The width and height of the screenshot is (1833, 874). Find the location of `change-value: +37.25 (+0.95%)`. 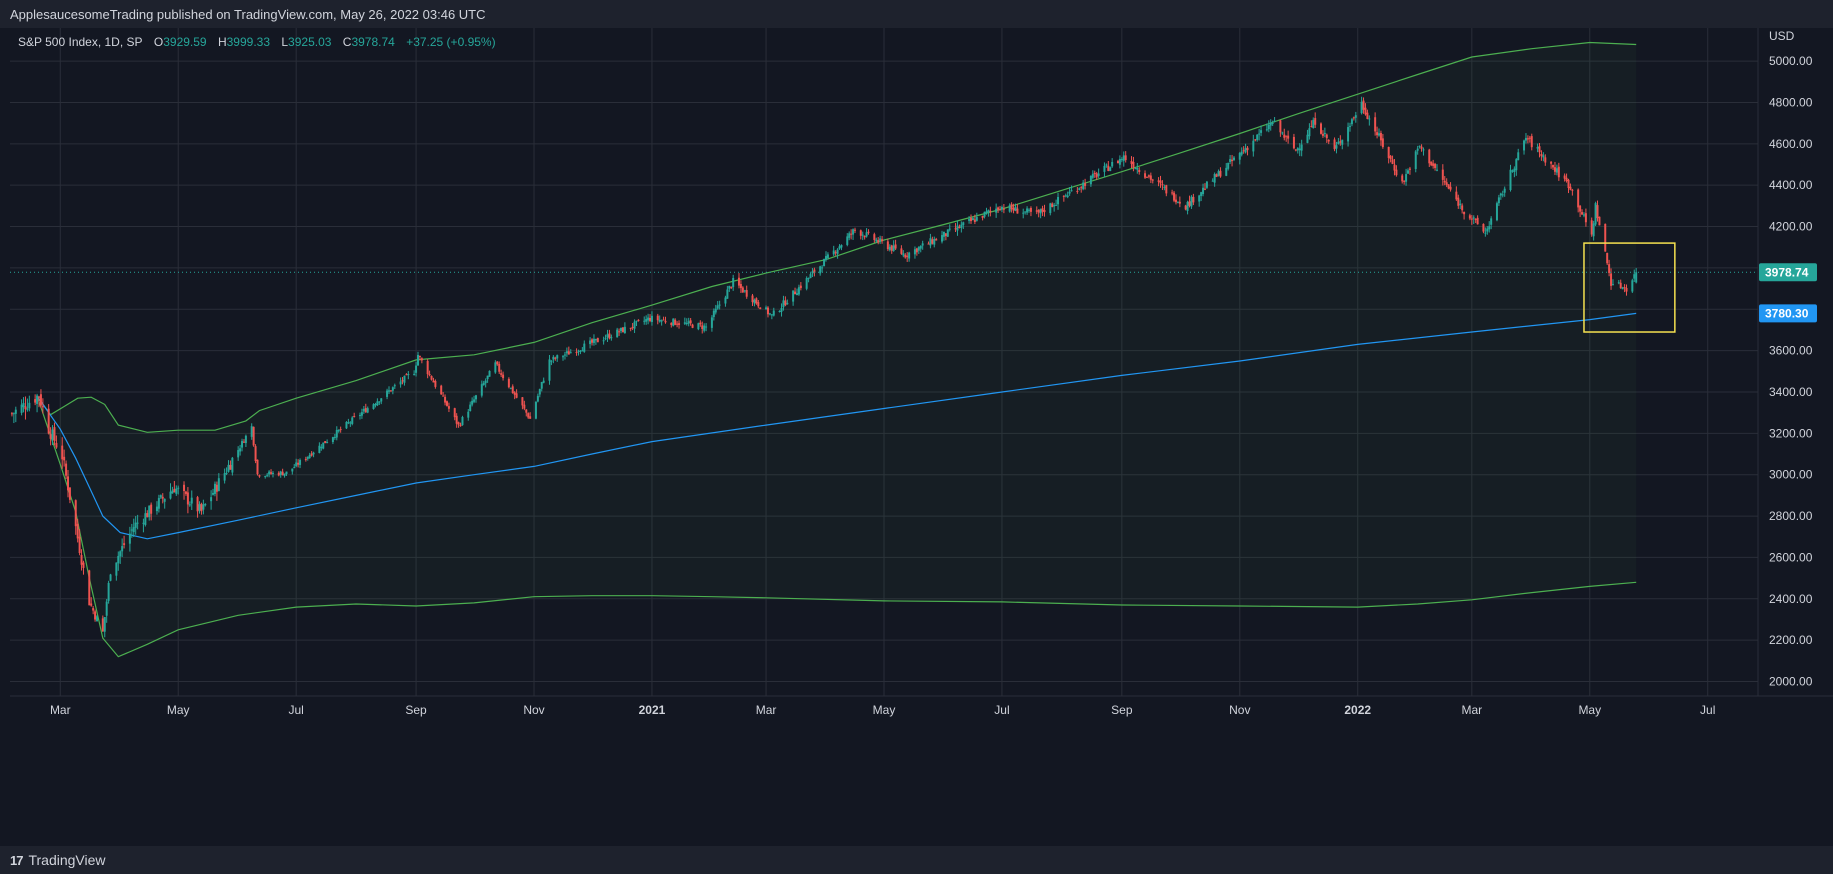

change-value: +37.25 (+0.95%) is located at coordinates (451, 42).